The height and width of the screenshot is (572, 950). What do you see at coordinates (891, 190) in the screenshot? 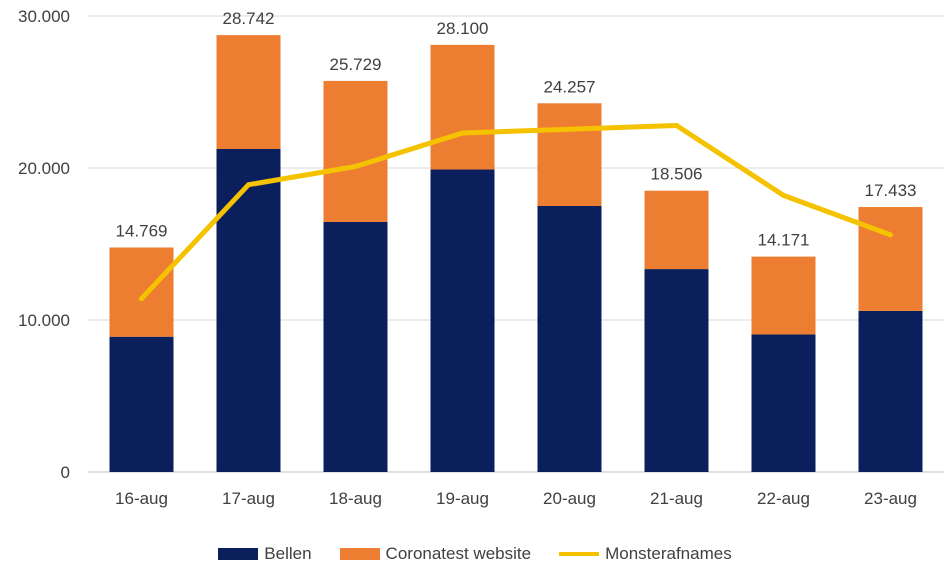
I see `data-label-total: 17.433` at bounding box center [891, 190].